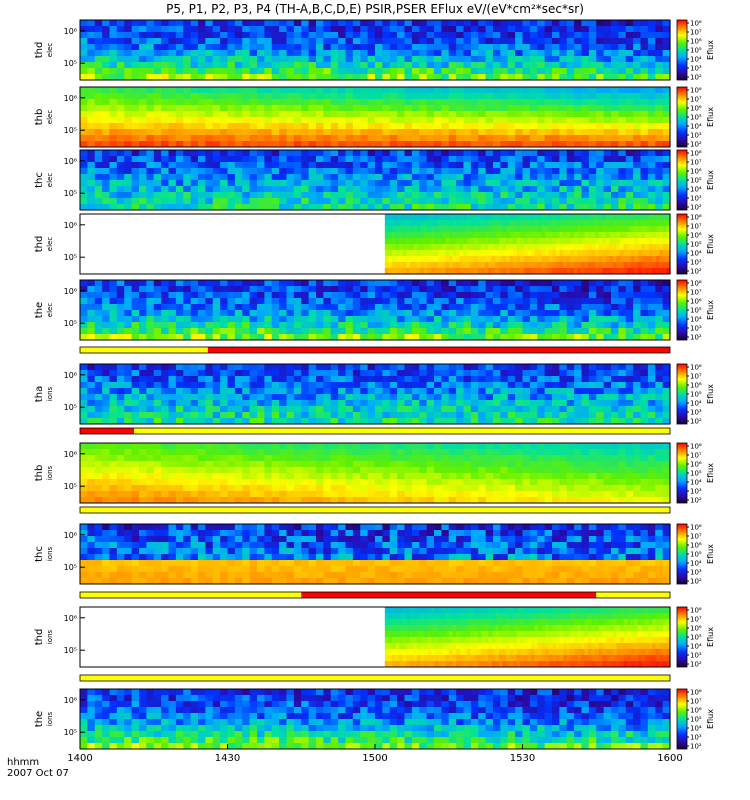 The width and height of the screenshot is (750, 800). Describe the element at coordinates (696, 91) in the screenshot. I see `colorbar-tick-label: 10⁸` at that location.